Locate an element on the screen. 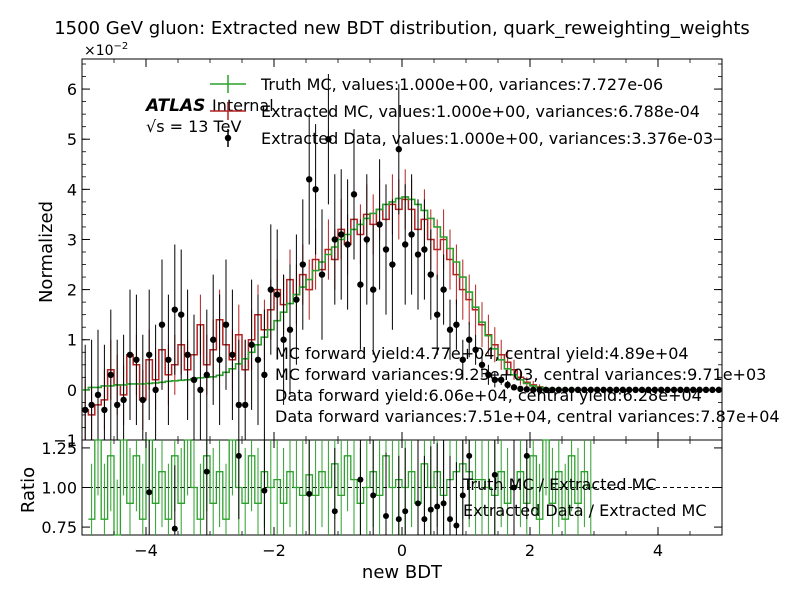  ratio-y-label: Ratio is located at coordinates (28, 490).